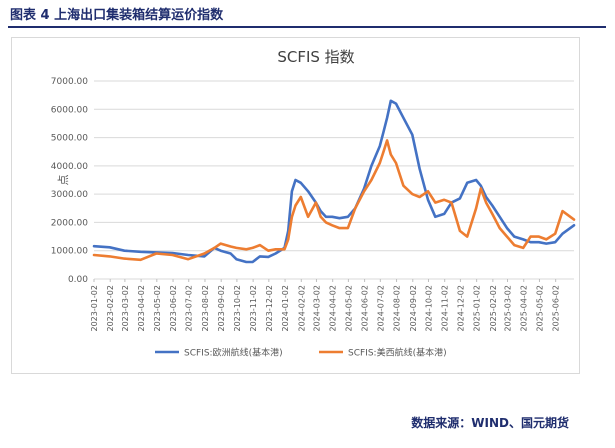 This screenshot has height=448, width=615. I want to click on figure-title: 图表 4 上海出口集装箱结算运价指数, so click(117, 15).